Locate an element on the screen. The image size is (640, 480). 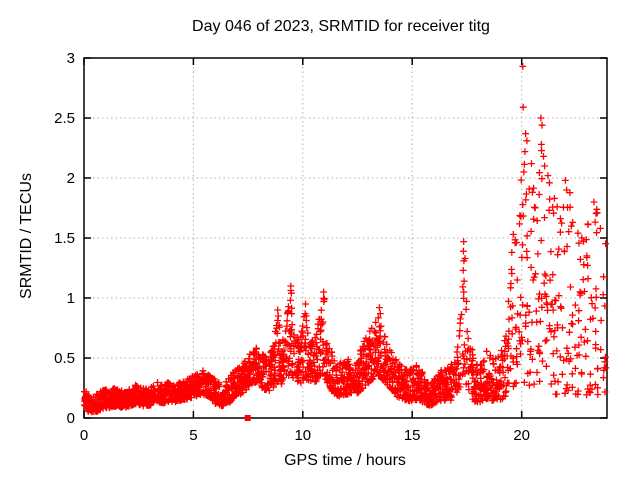
y-tick-label: 1 is located at coordinates (71, 298).